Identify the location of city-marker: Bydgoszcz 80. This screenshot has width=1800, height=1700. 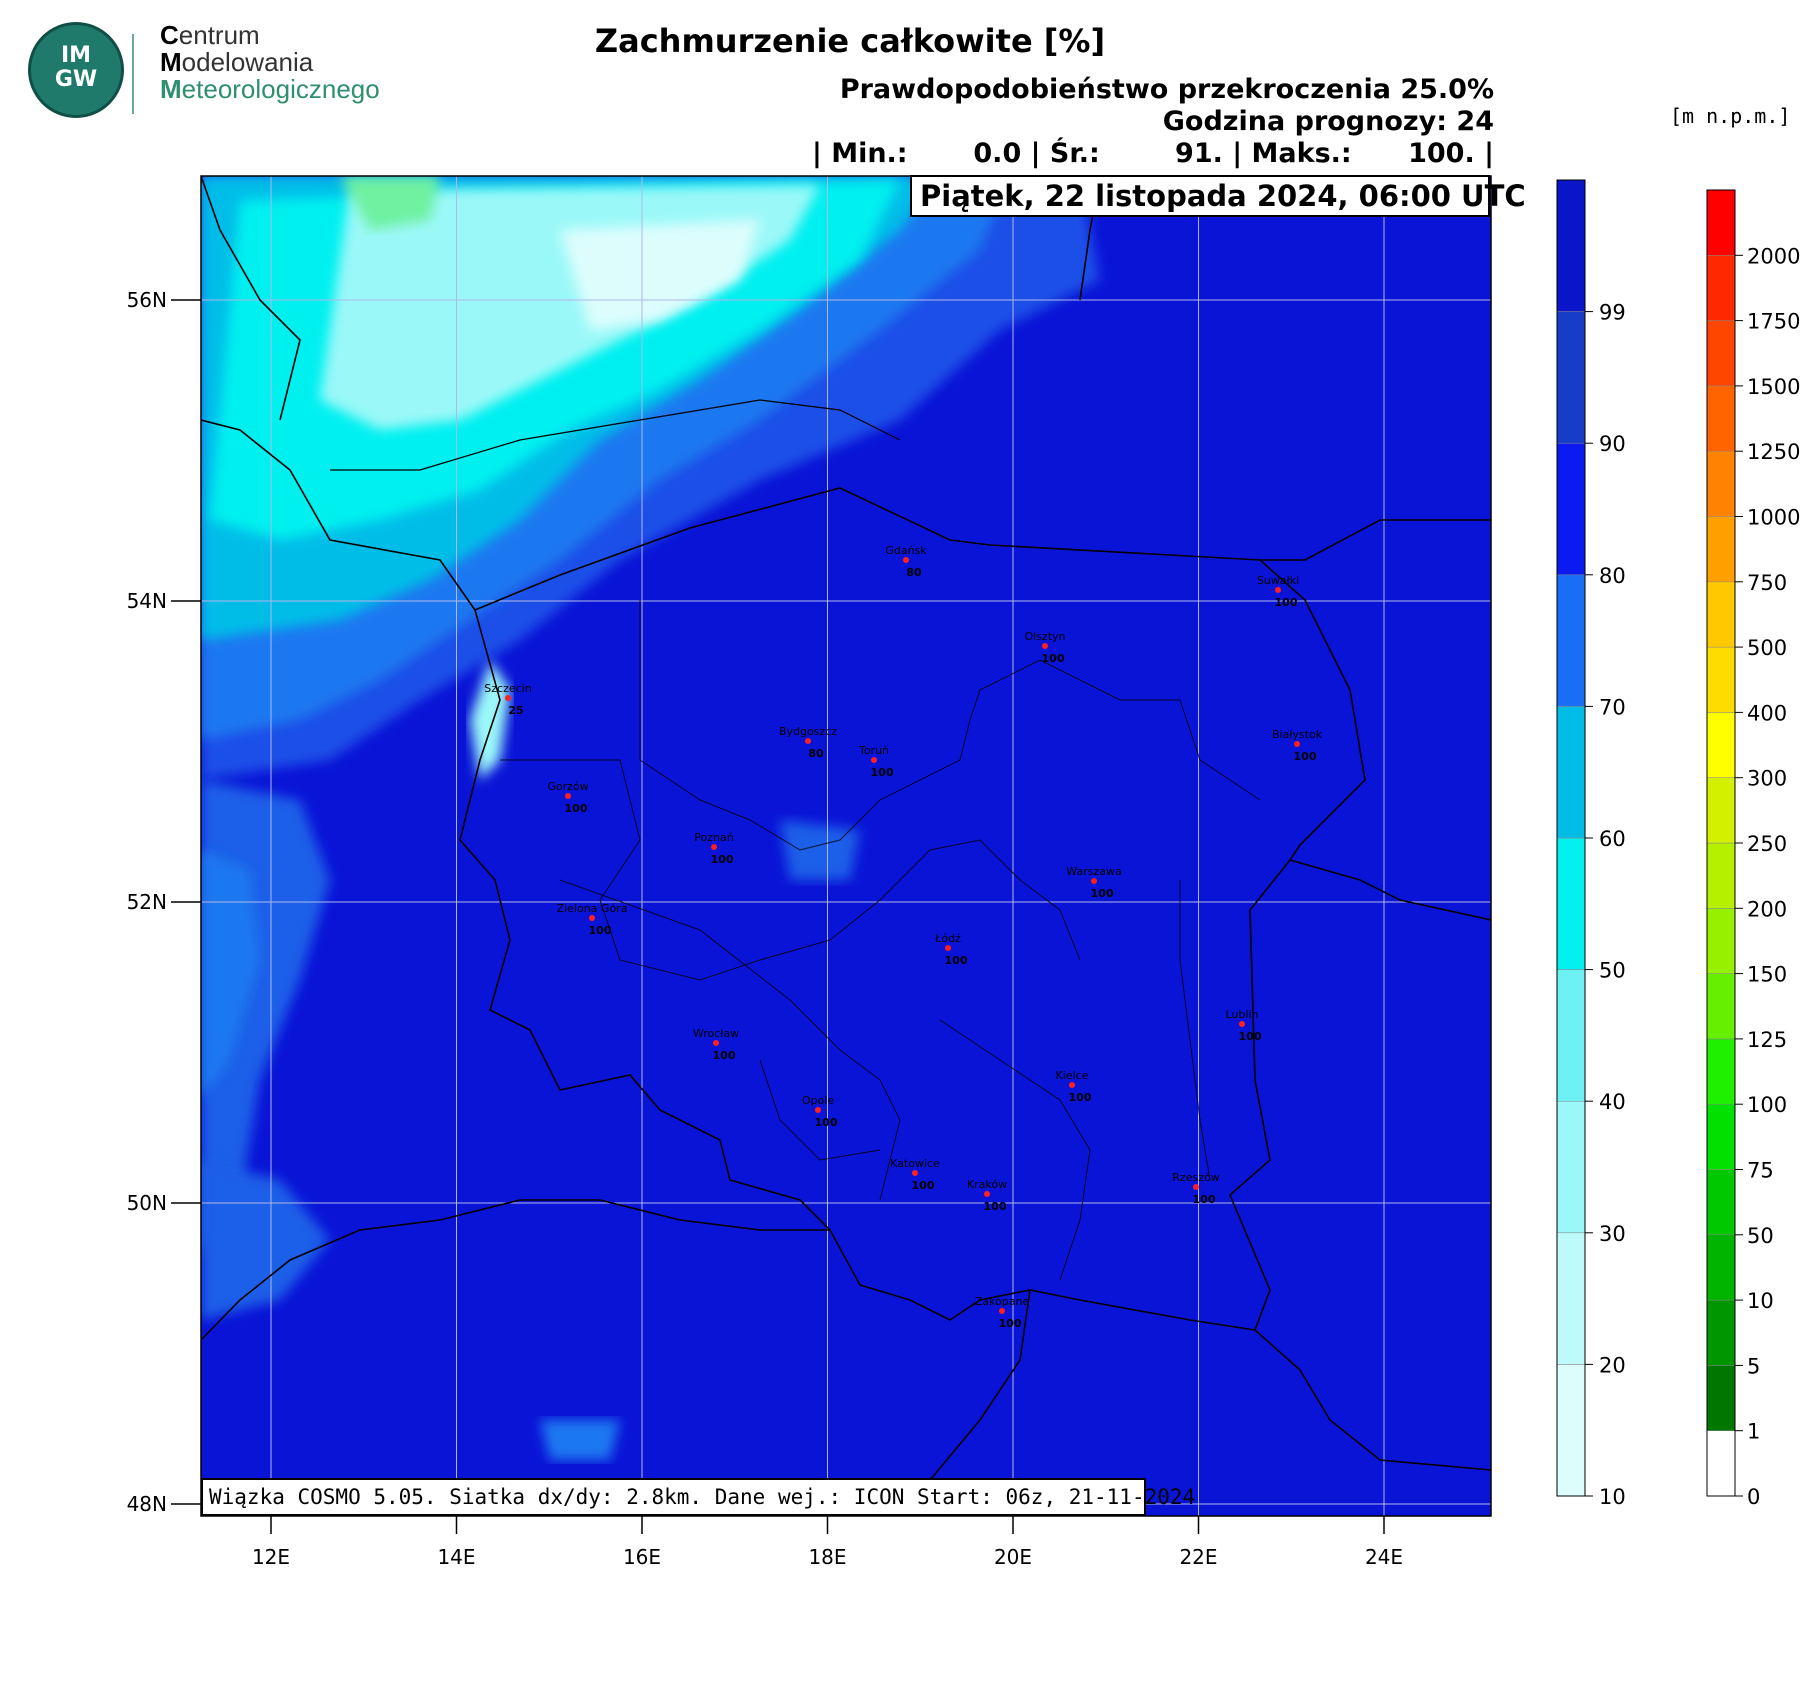
(808, 742).